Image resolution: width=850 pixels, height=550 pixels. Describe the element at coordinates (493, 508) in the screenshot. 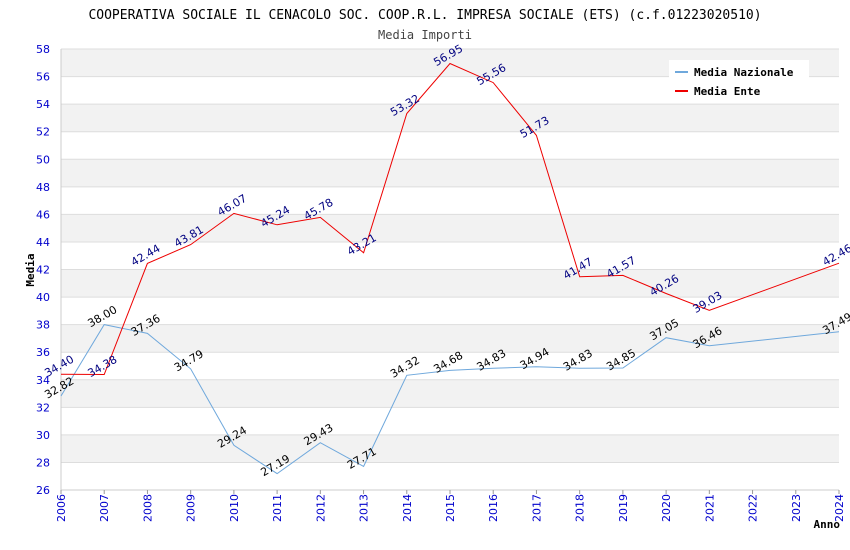

I see `x-tick-label: 2016` at that location.